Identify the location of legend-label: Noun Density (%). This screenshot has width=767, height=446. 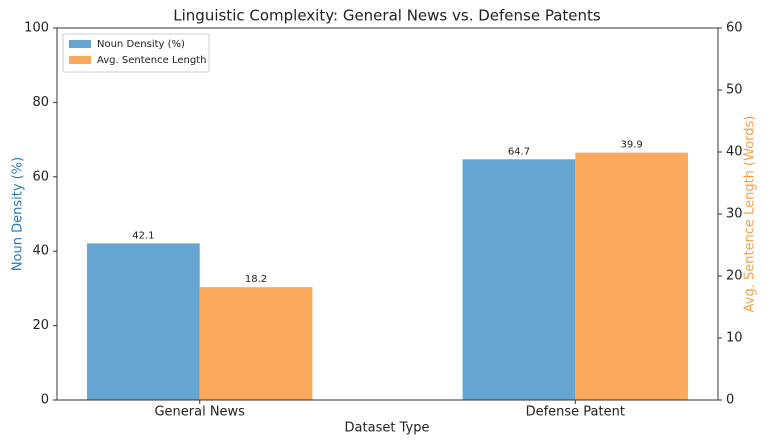
(141, 44).